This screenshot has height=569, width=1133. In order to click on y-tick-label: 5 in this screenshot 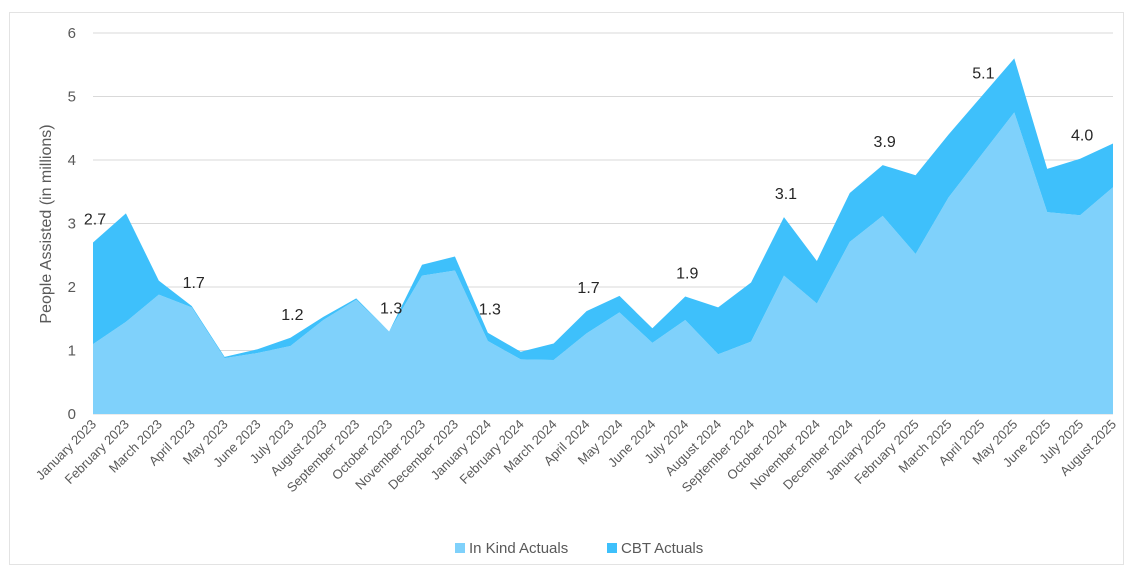, I will do `click(72, 97)`.